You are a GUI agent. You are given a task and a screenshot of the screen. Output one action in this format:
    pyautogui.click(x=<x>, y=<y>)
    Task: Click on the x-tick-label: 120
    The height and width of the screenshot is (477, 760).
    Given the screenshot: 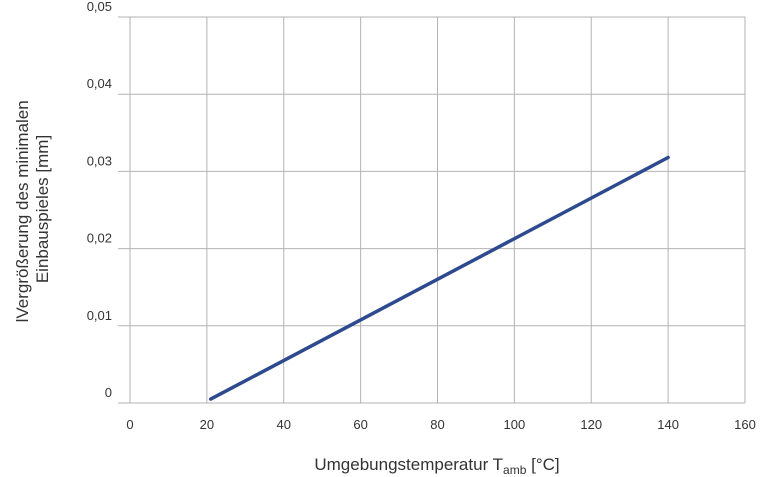 What is the action you would take?
    pyautogui.click(x=591, y=424)
    